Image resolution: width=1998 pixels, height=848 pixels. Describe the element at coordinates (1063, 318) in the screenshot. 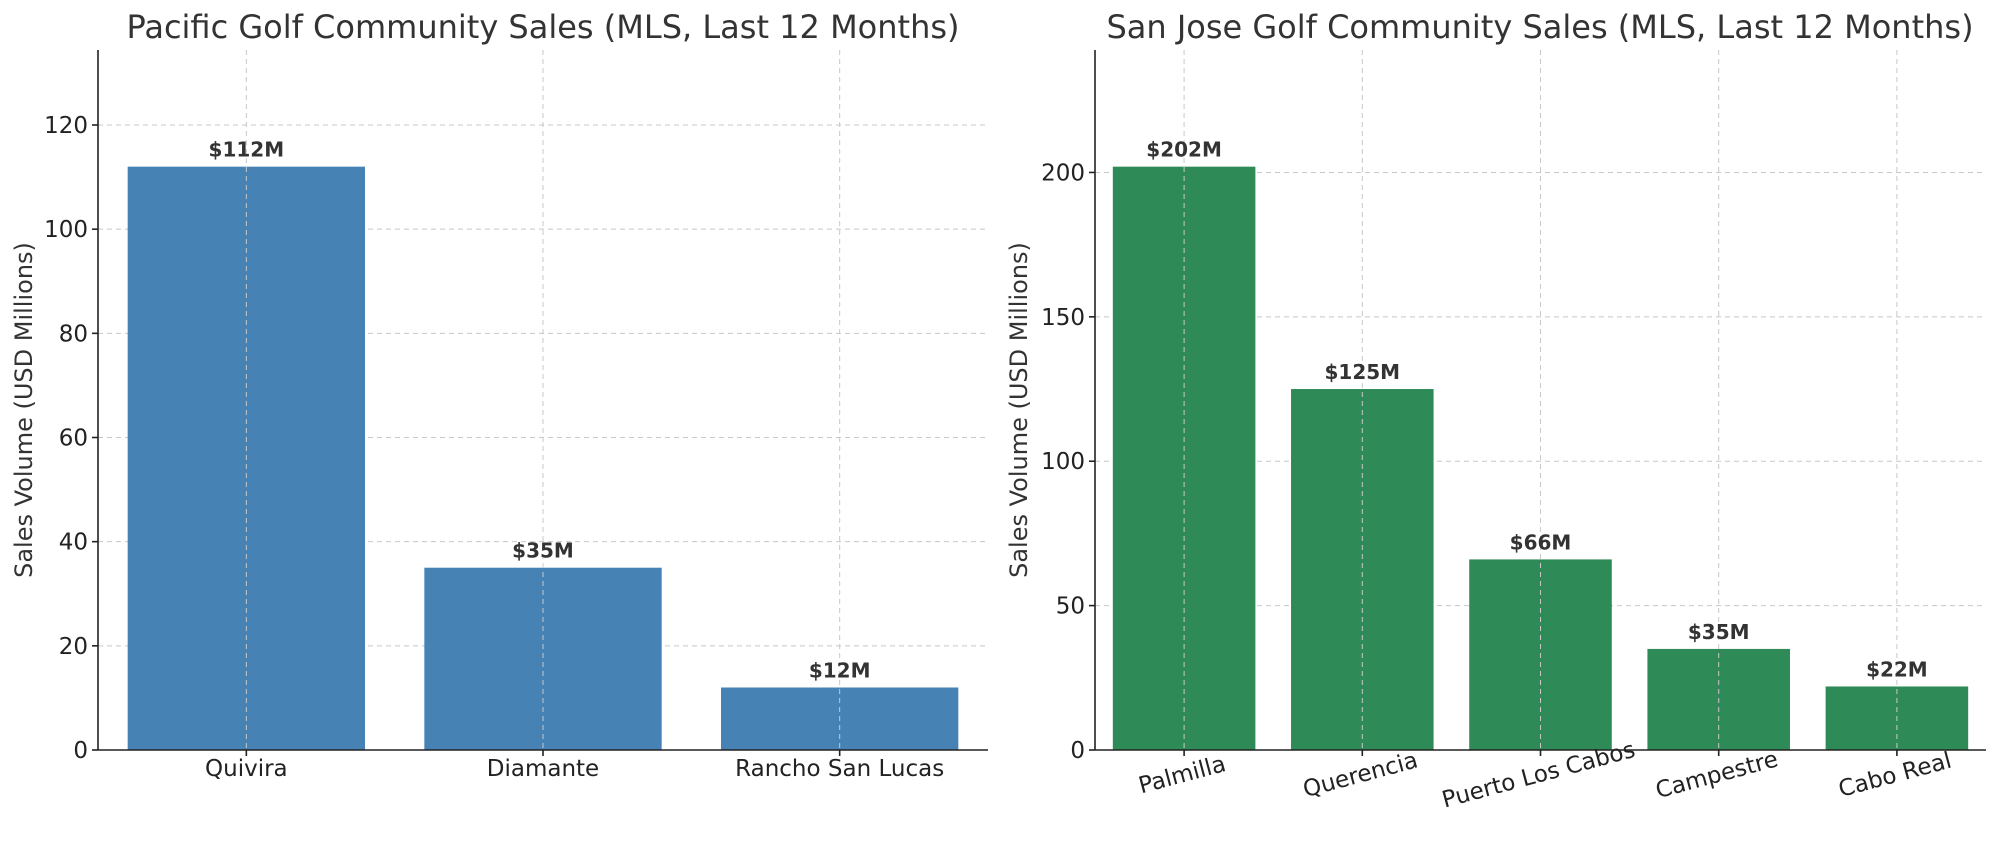

I see `y-tick-label: 150` at that location.